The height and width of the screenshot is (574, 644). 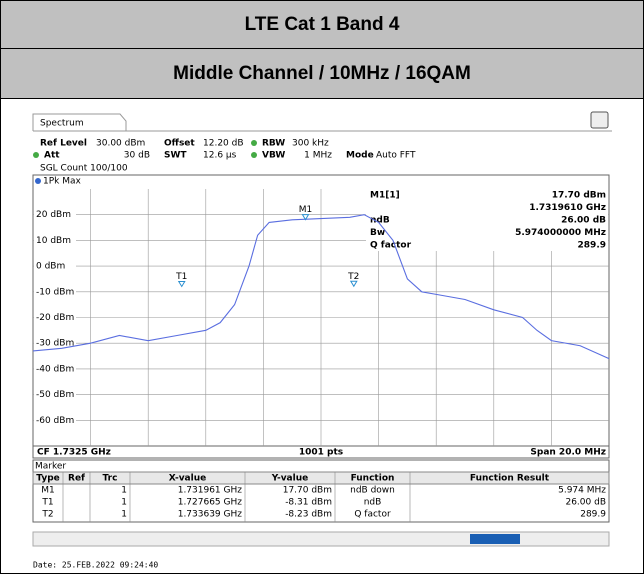 I want to click on cell: 1.727665 GHz, so click(x=210, y=503).